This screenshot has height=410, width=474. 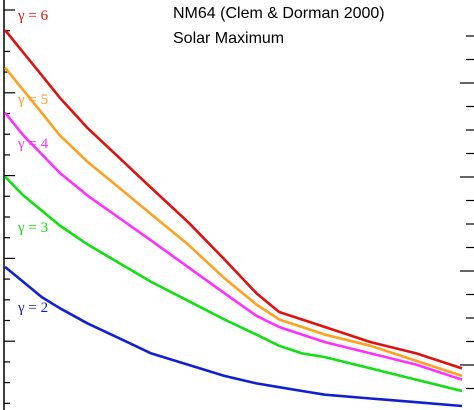 What do you see at coordinates (32, 228) in the screenshot?
I see `series-label-4: γ = 3` at bounding box center [32, 228].